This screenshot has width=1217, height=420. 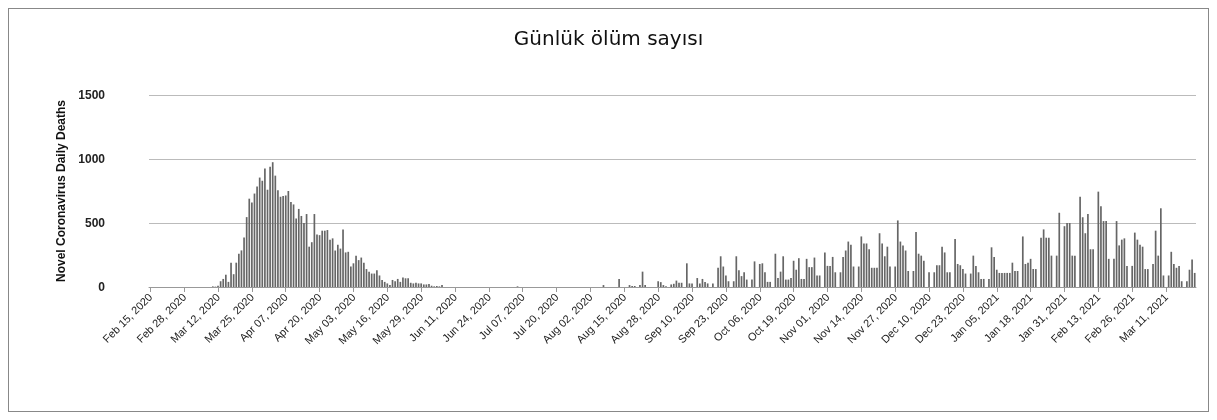 I want to click on y-tick-label: 500, so click(x=95, y=223).